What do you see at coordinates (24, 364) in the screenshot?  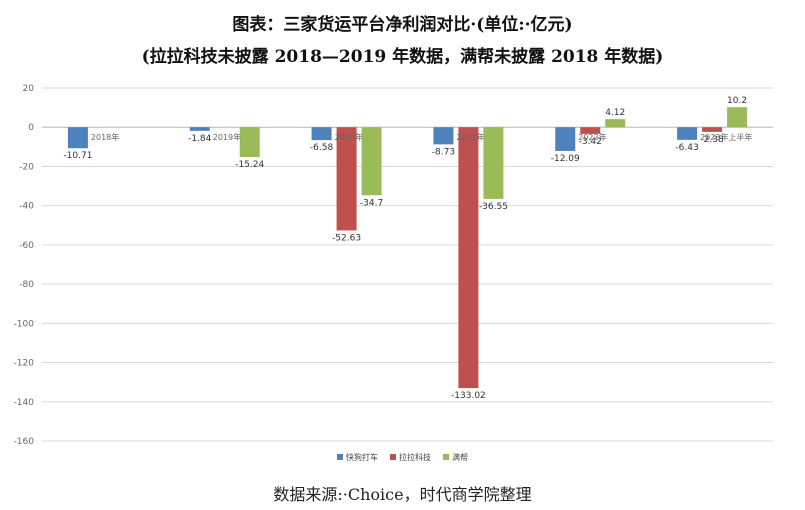 I see `y-tick-label: -120` at bounding box center [24, 364].